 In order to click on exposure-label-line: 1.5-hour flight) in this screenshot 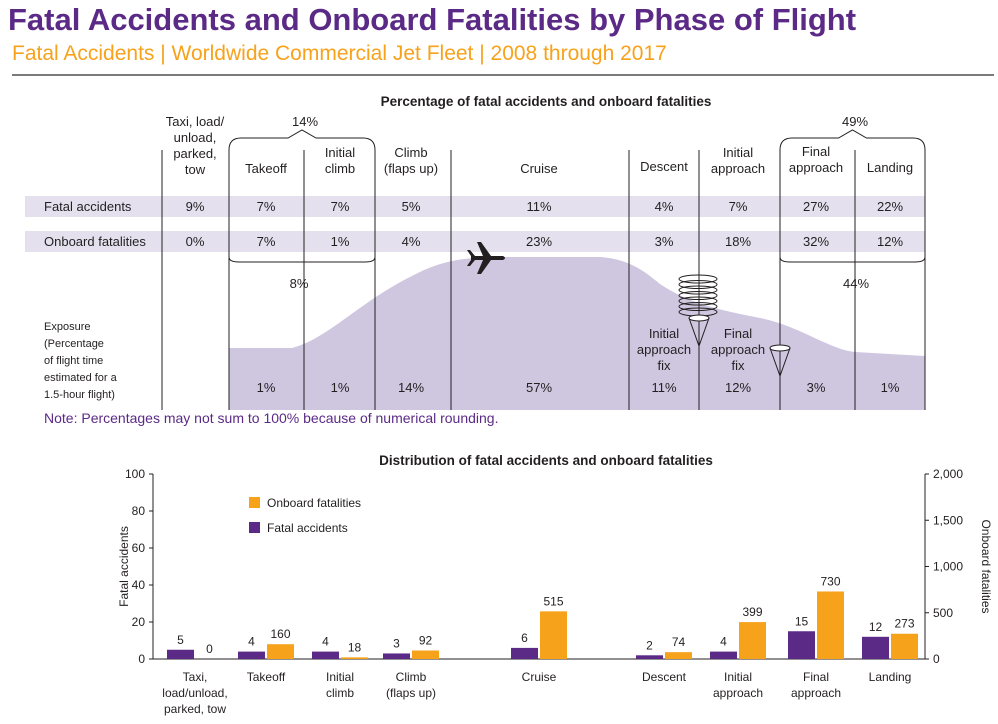, I will do `click(79, 395)`.